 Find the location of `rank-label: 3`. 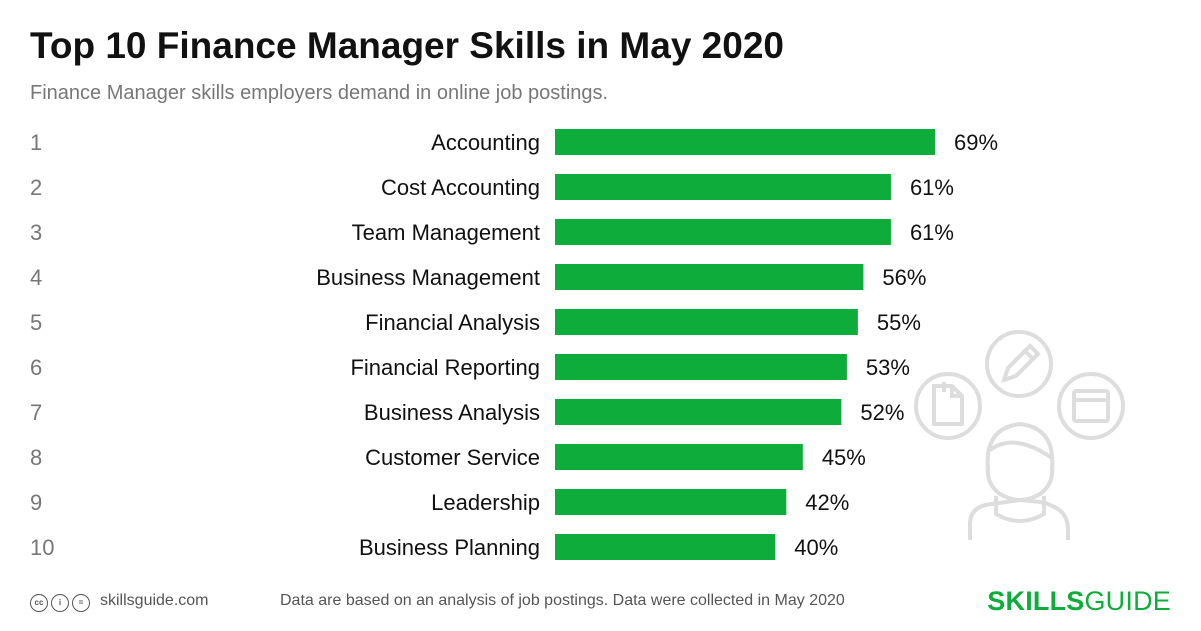

rank-label: 3 is located at coordinates (36, 232).